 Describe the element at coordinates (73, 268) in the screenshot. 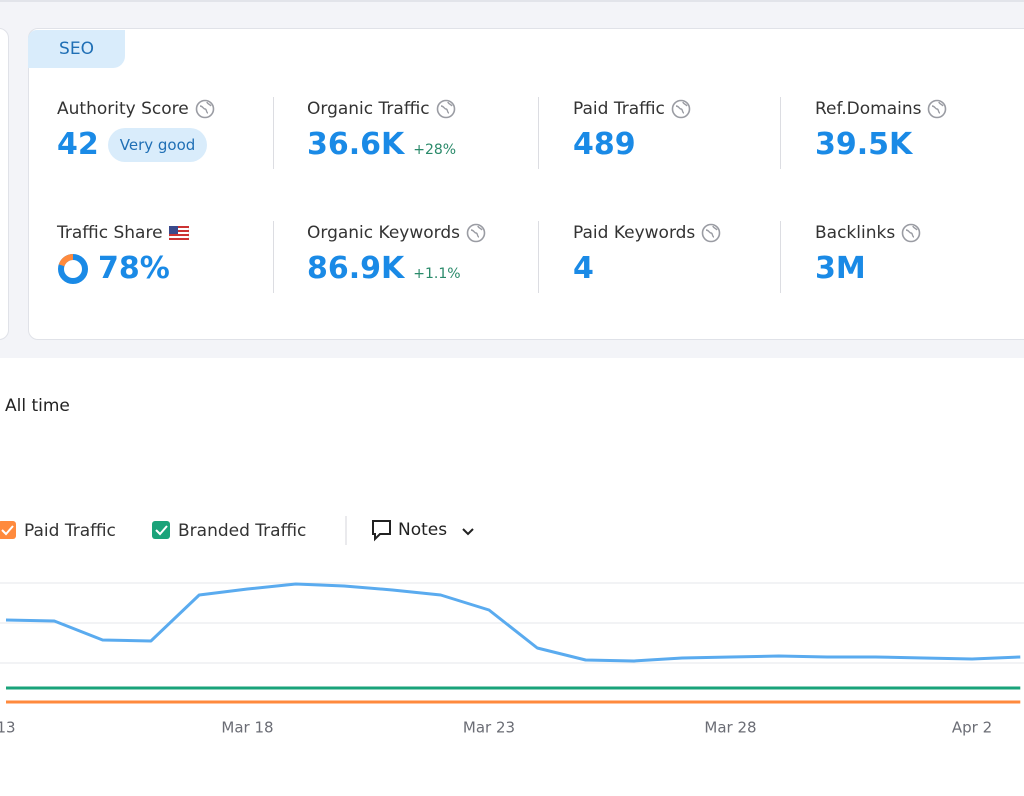

I see `share-donut` at that location.